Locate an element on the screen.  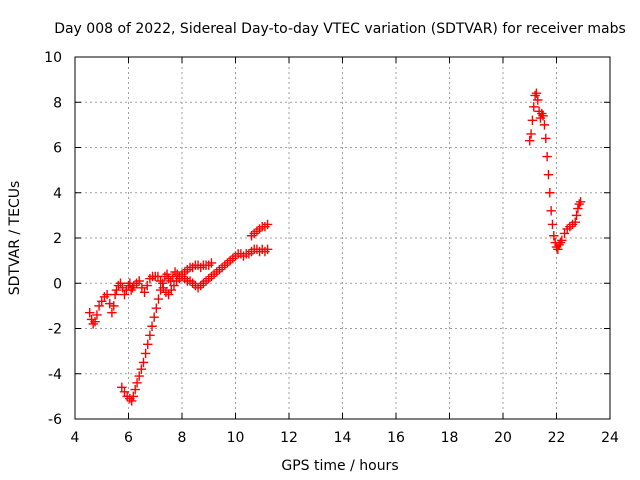
x-axis-tick-labels: 4 6 8 10 12 14 16 18 20 22 24 is located at coordinates (345, 438).